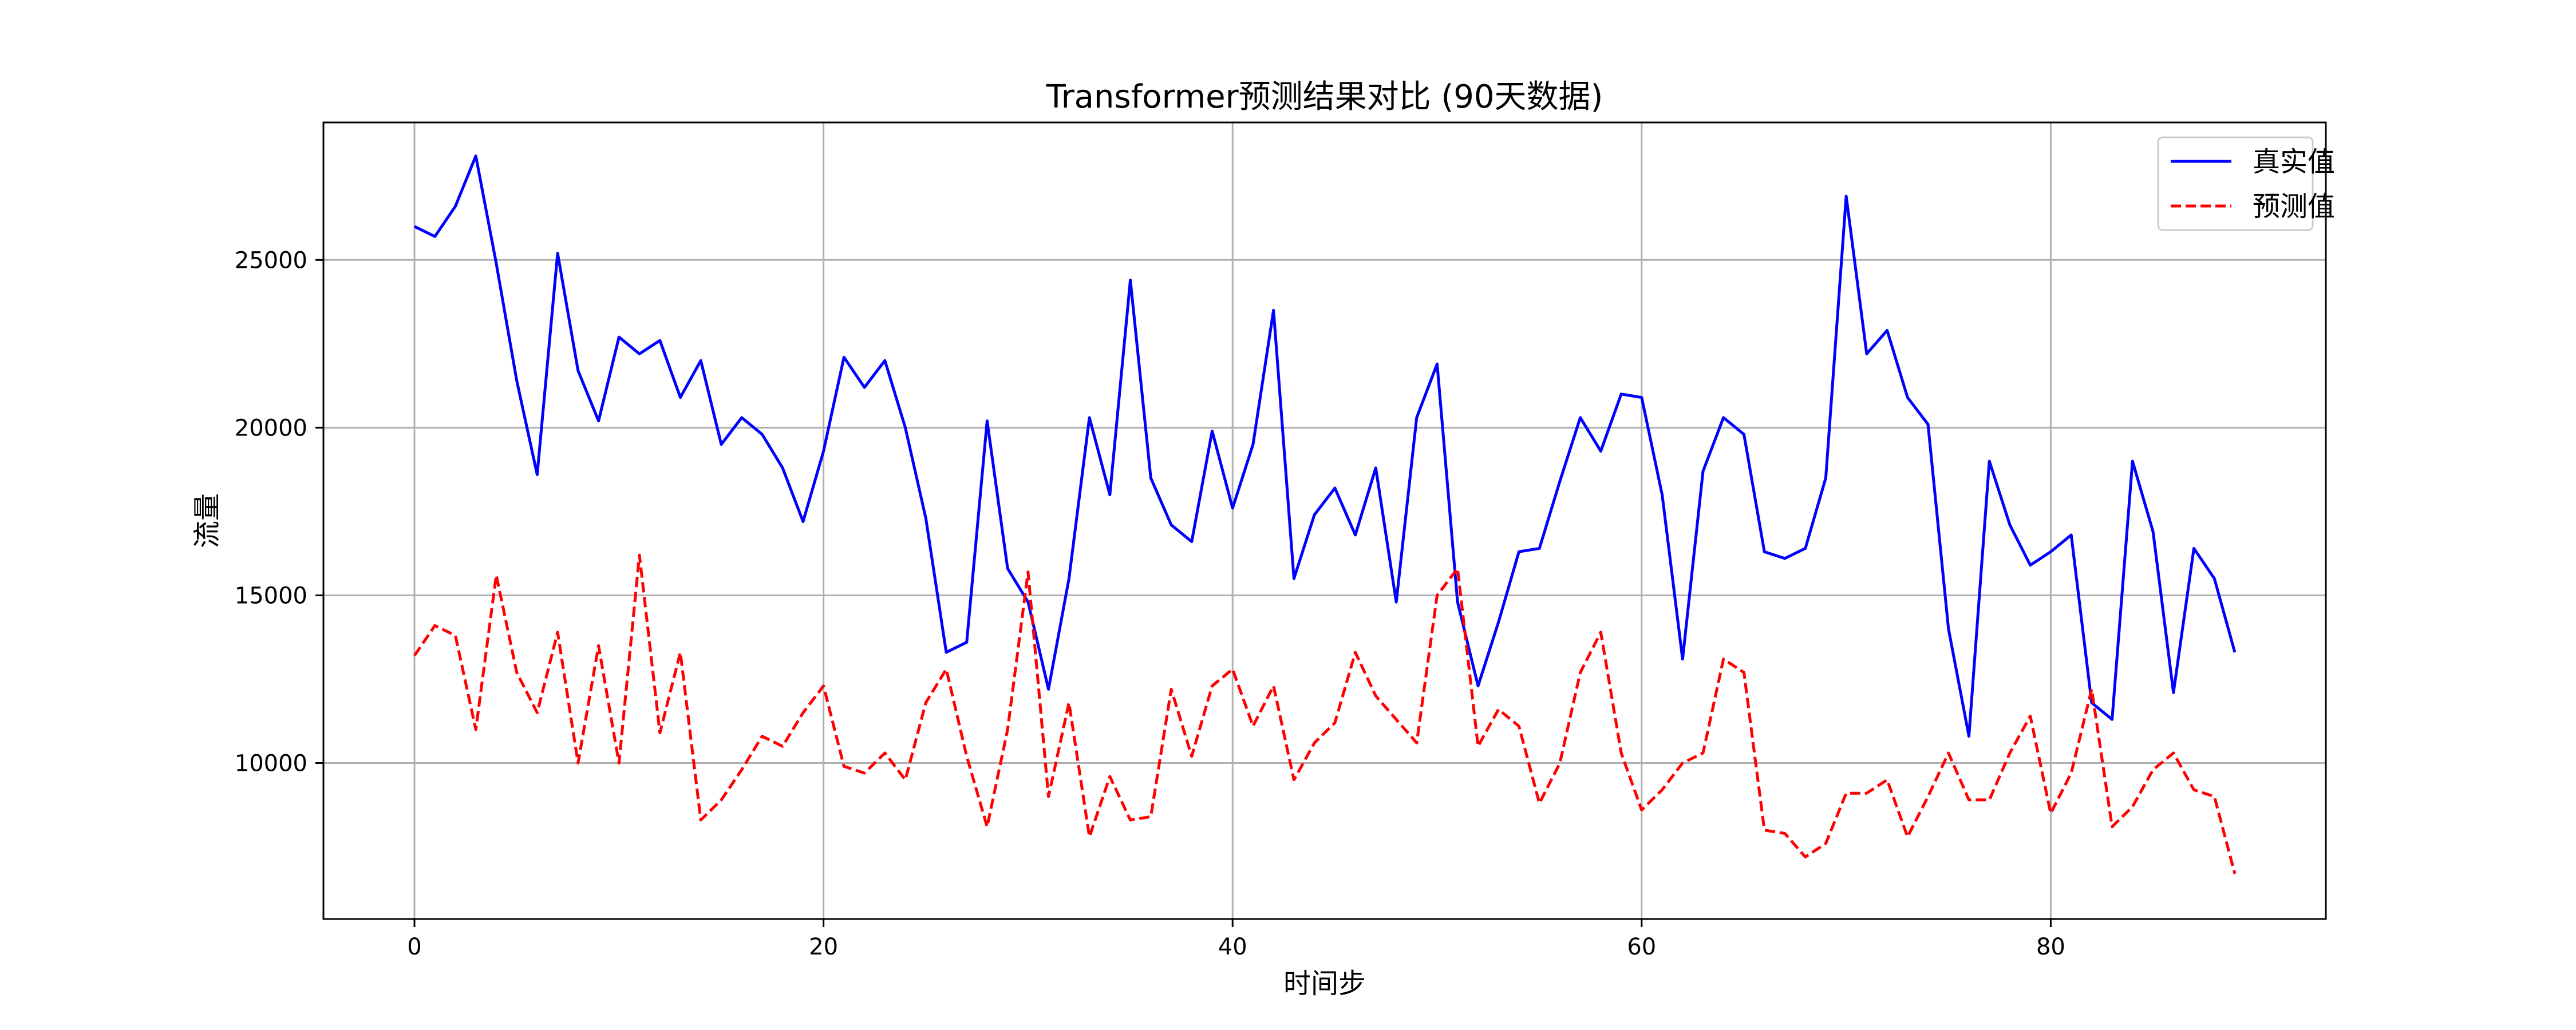 This screenshot has height=1030, width=2576. I want to click on x-tick-label: 40, so click(1232, 947).